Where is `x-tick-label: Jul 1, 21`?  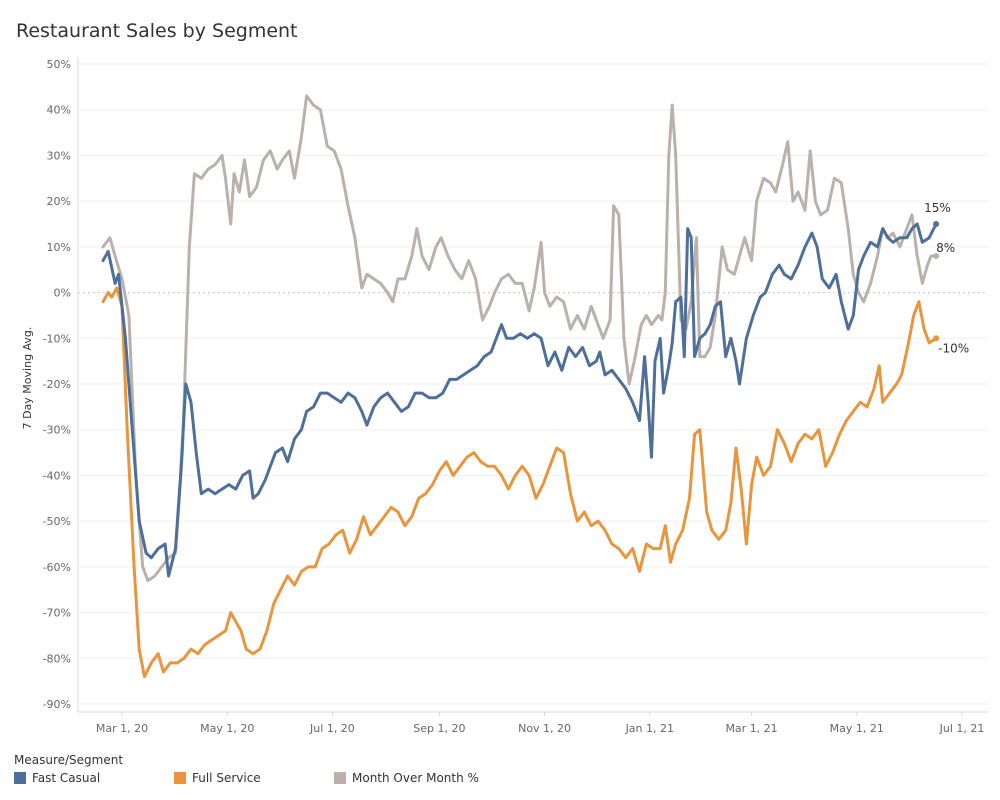
x-tick-label: Jul 1, 21 is located at coordinates (962, 728).